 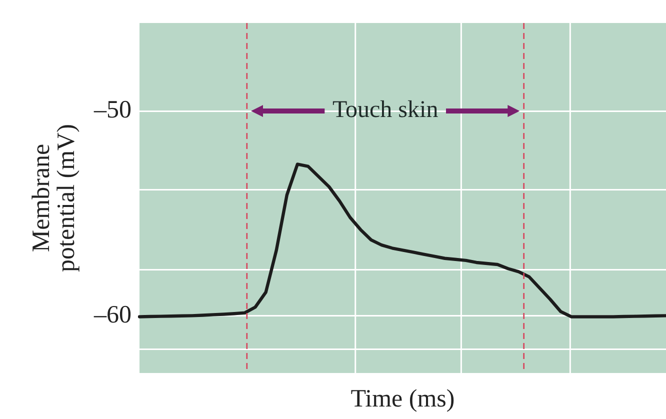 What do you see at coordinates (112, 110) in the screenshot?
I see `y-tick-label: –50` at bounding box center [112, 110].